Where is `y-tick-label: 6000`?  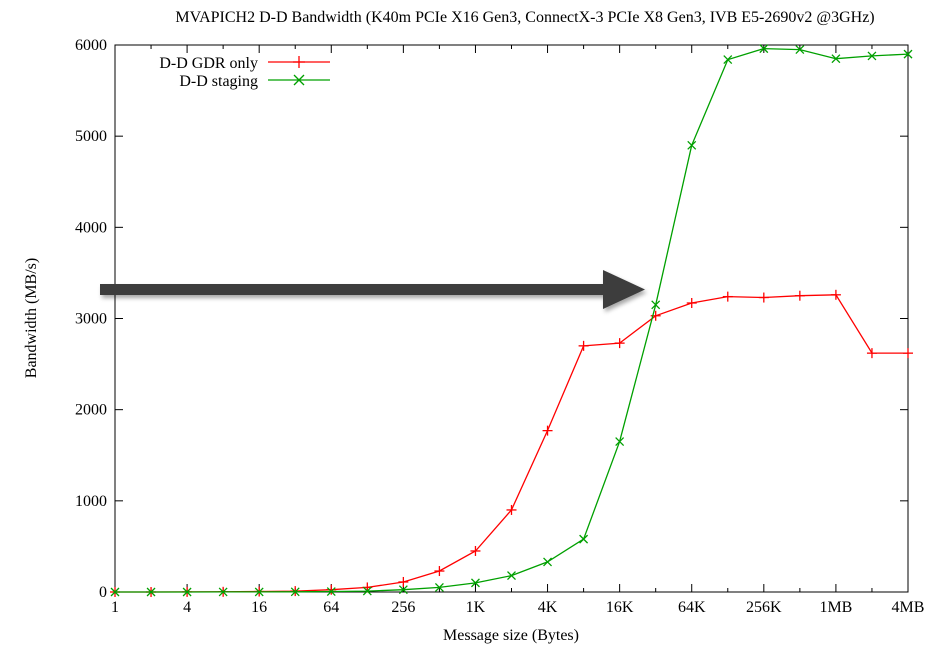 y-tick-label: 6000 is located at coordinates (91, 45).